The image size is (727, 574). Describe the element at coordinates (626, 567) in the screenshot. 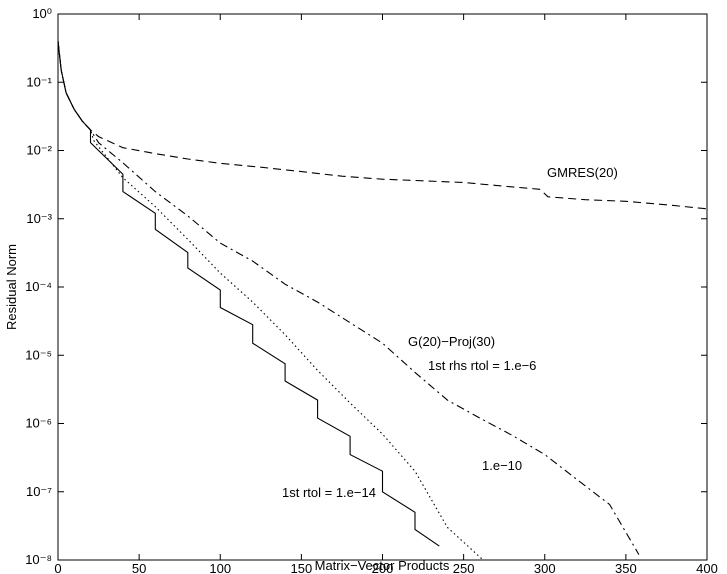

I see `x-tick-label: 350` at that location.